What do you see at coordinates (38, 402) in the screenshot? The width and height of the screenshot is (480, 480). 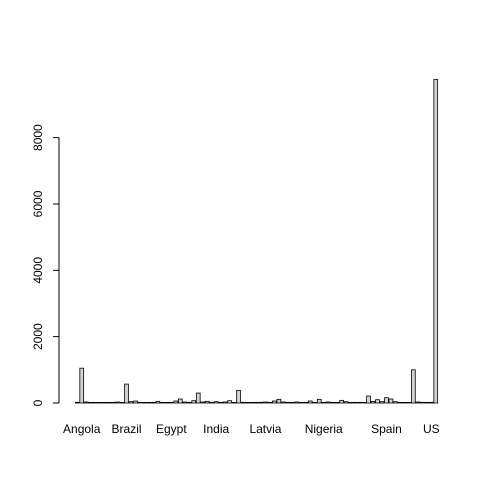 I see `y-tick-label: 0` at bounding box center [38, 402].